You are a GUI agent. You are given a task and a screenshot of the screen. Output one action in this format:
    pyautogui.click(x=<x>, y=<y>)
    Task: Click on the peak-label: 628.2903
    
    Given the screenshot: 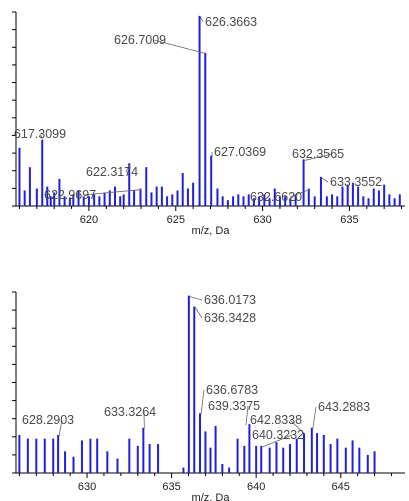 What is the action you would take?
    pyautogui.click(x=48, y=420)
    